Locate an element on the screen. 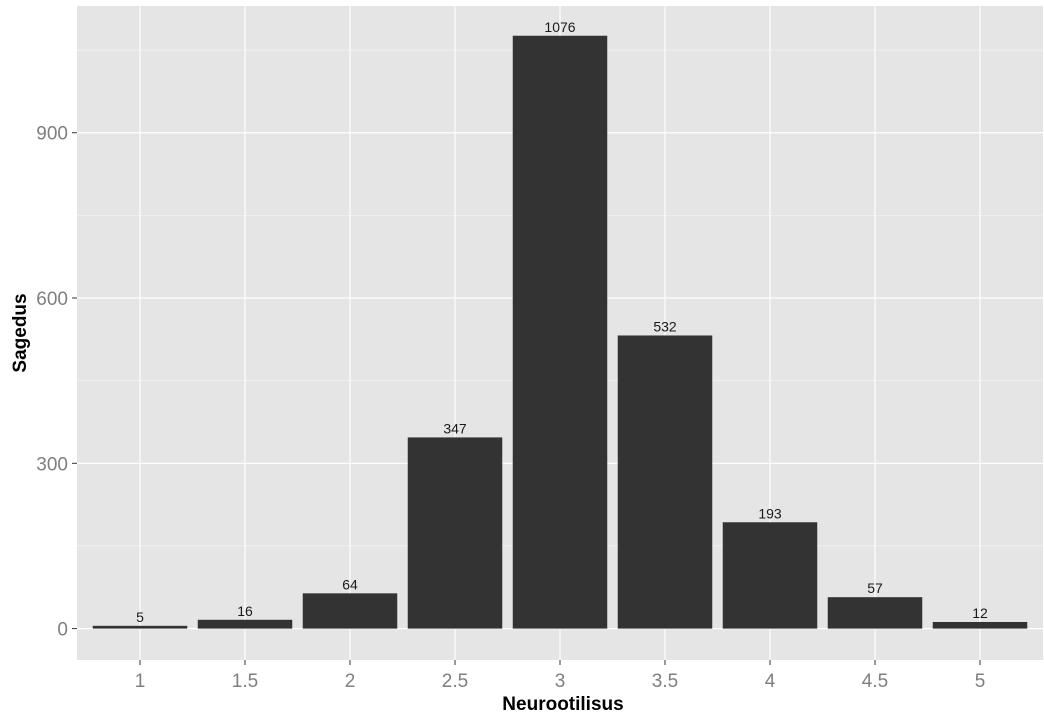 This screenshot has width=1044, height=716. bar-value-label: 64 is located at coordinates (350, 584).